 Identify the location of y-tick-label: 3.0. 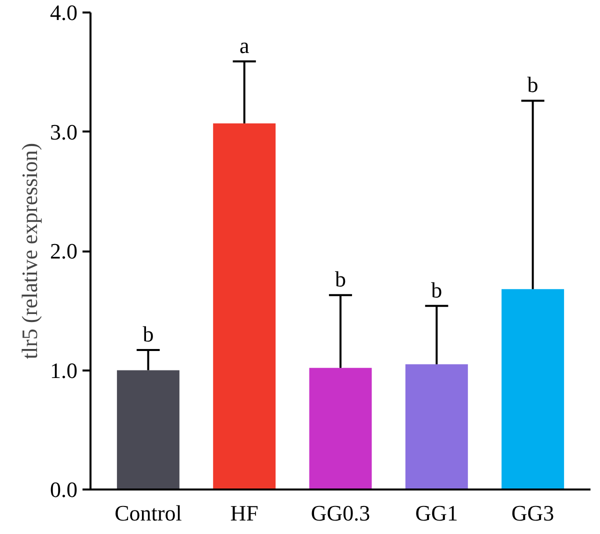
(64, 131).